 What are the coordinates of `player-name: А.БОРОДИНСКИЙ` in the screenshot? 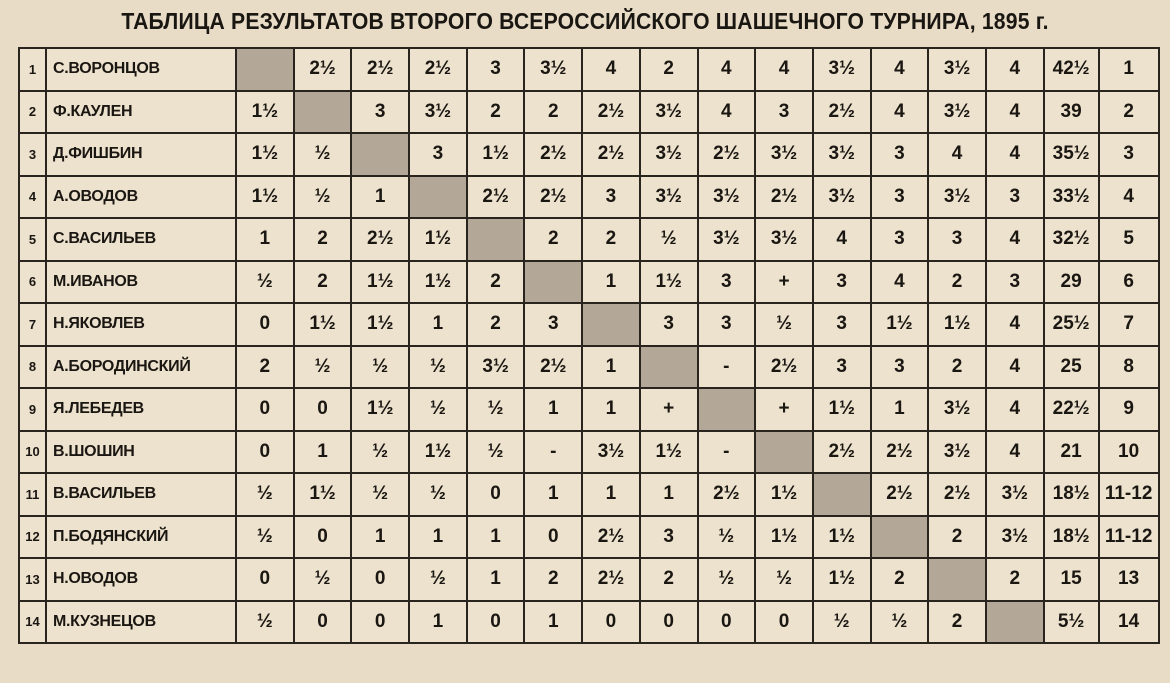 It's located at (141, 366).